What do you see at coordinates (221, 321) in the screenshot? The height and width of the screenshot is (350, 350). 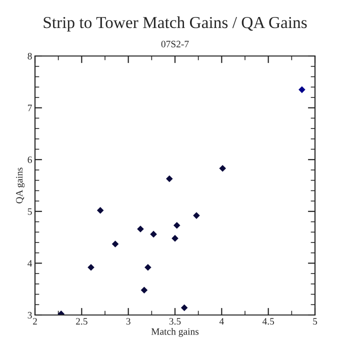 I see `x-tick-label: 4` at bounding box center [221, 321].